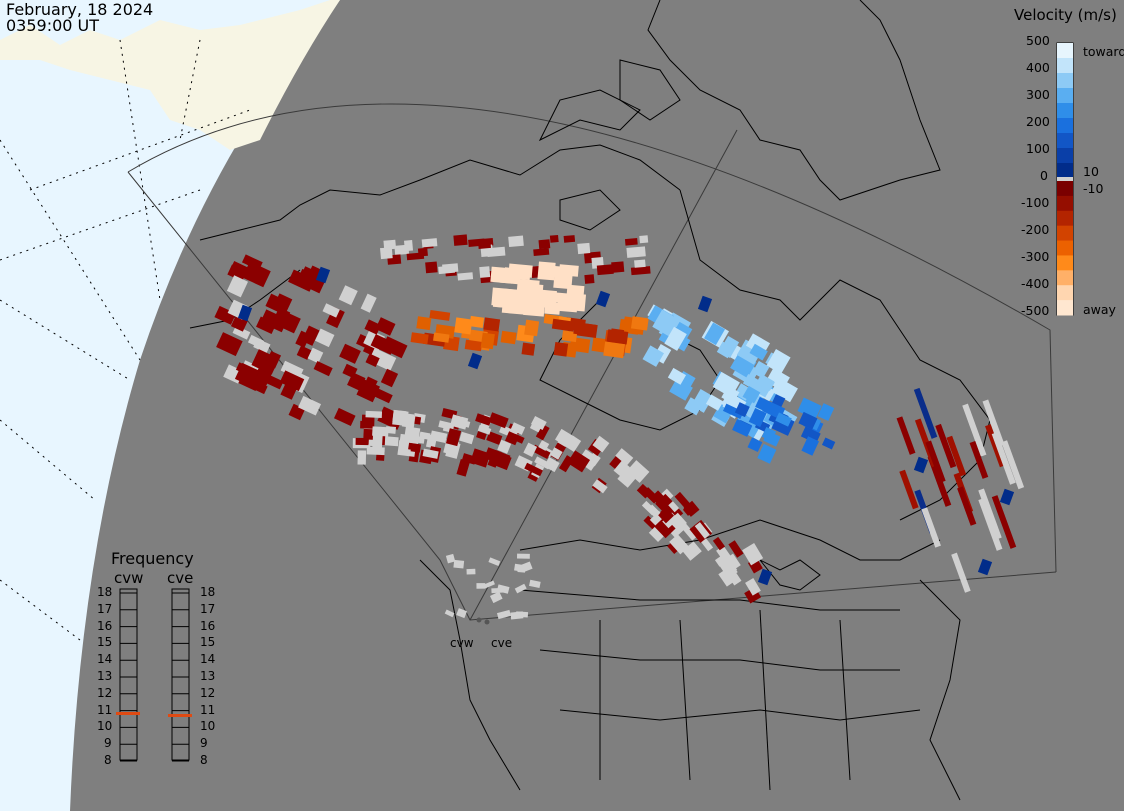 The width and height of the screenshot is (1124, 811). Describe the element at coordinates (1044, 175) in the screenshot. I see `velocity-tick: 0` at that location.